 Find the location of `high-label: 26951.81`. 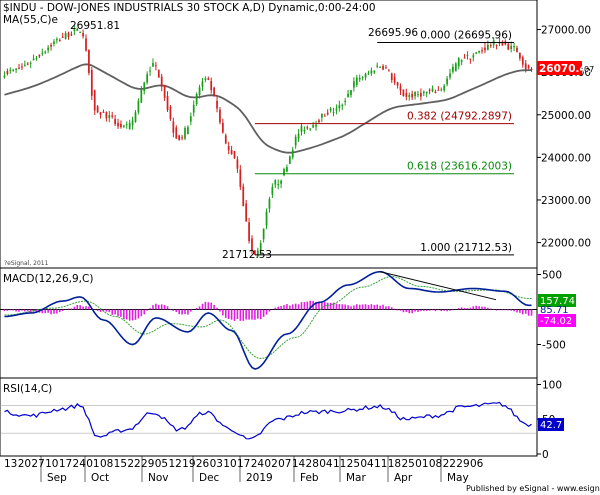

high-label: 26951.81 is located at coordinates (95, 26).